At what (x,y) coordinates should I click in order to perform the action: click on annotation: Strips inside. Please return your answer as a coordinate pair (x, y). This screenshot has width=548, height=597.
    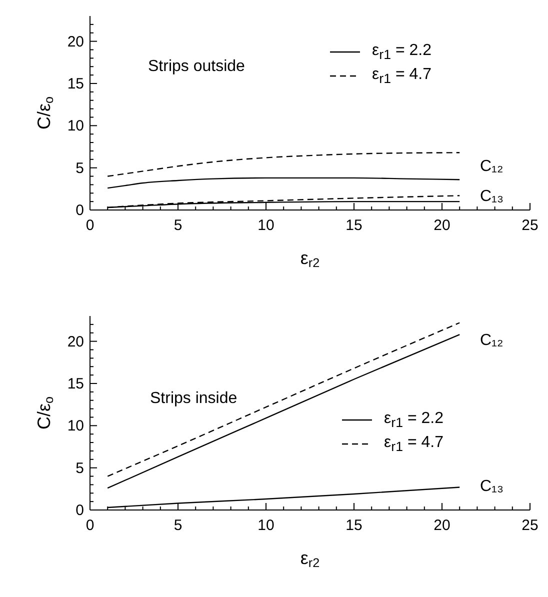
    Looking at the image, I should click on (194, 399).